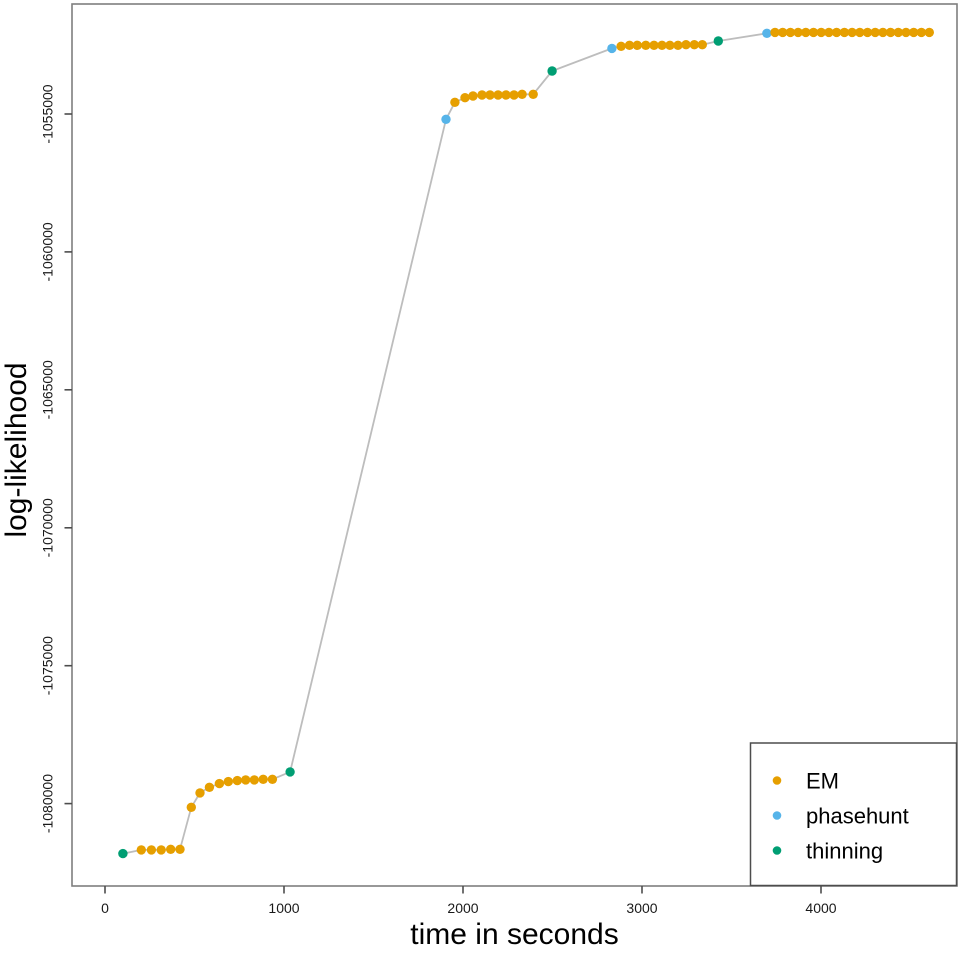 The height and width of the screenshot is (960, 960). Describe the element at coordinates (844, 851) in the screenshot. I see `legend-label-thinning: thinning` at that location.